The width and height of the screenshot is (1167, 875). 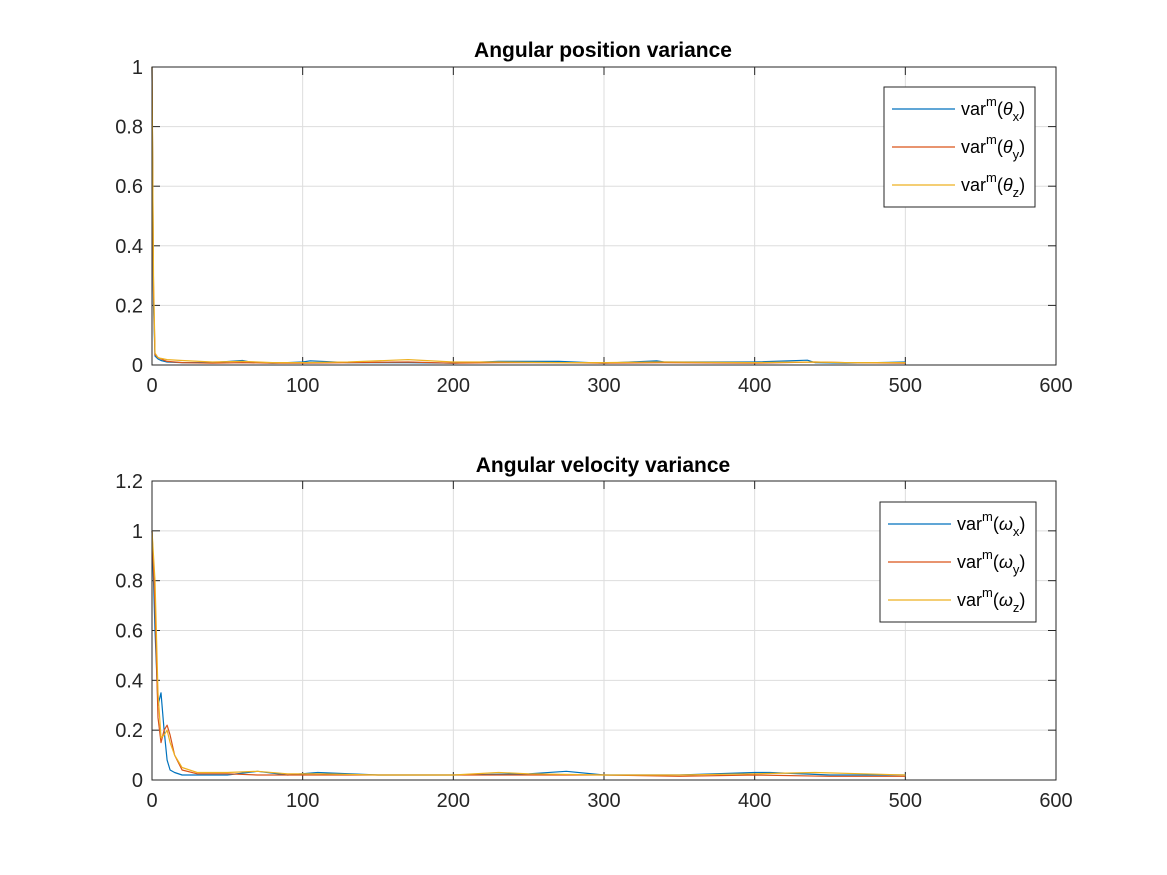 I want to click on y-tick-labels: 0 0.2 0.4 0.6 0.8 1 1.2, so click(x=129, y=631).